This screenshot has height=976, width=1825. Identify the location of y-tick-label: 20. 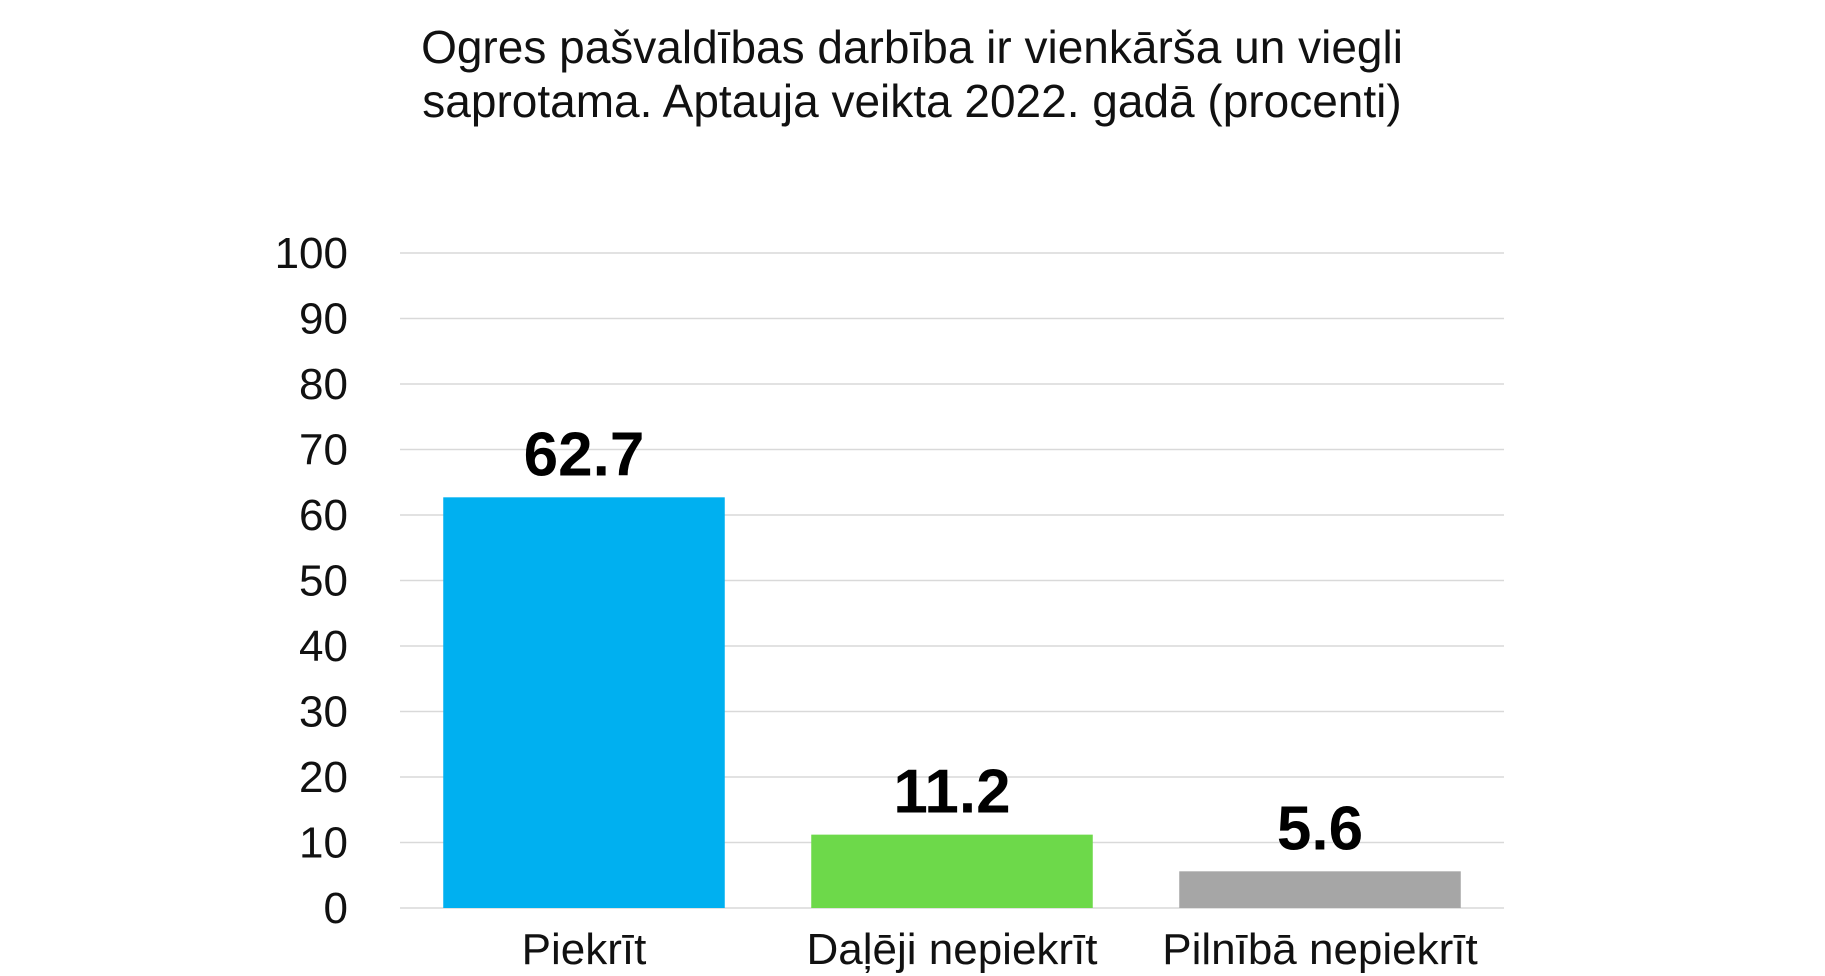
(323, 777).